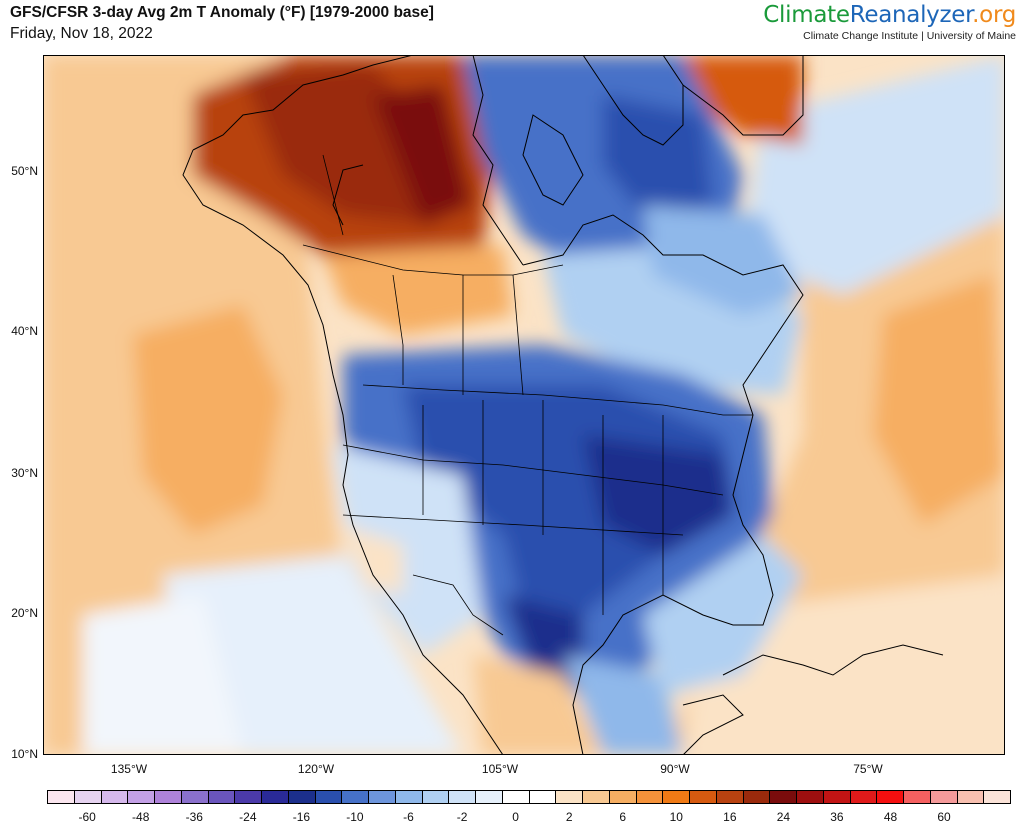 This screenshot has width=1024, height=828. I want to click on colorbar-tick-label: -6, so click(408, 817).